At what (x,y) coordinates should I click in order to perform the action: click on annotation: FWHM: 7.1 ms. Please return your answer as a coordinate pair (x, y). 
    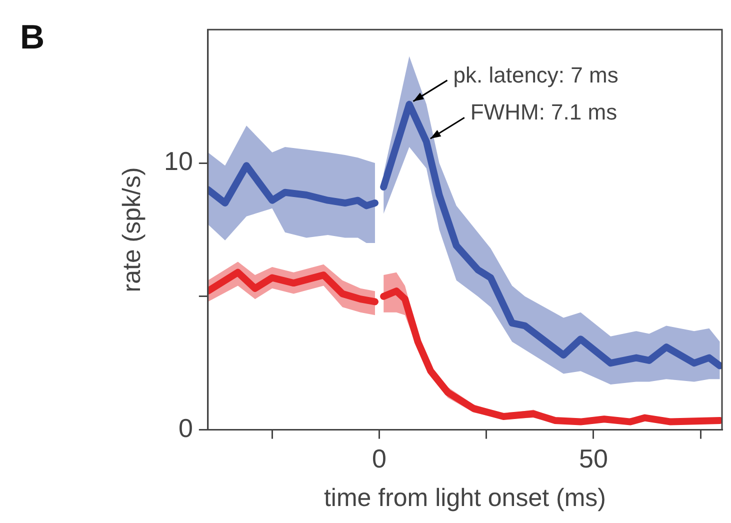
    Looking at the image, I should click on (544, 112).